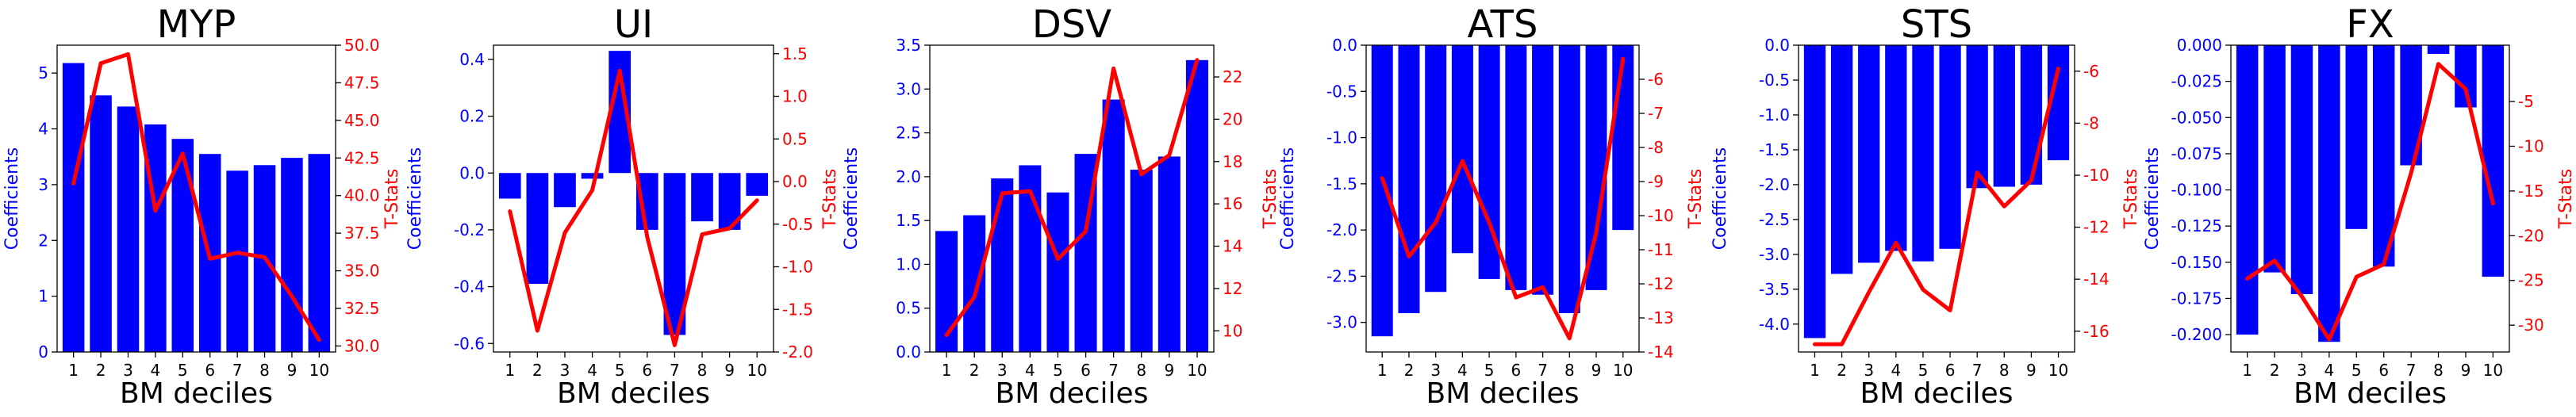  Describe the element at coordinates (1777, 45) in the screenshot. I see `y-left-tick-label: 0.0` at that location.